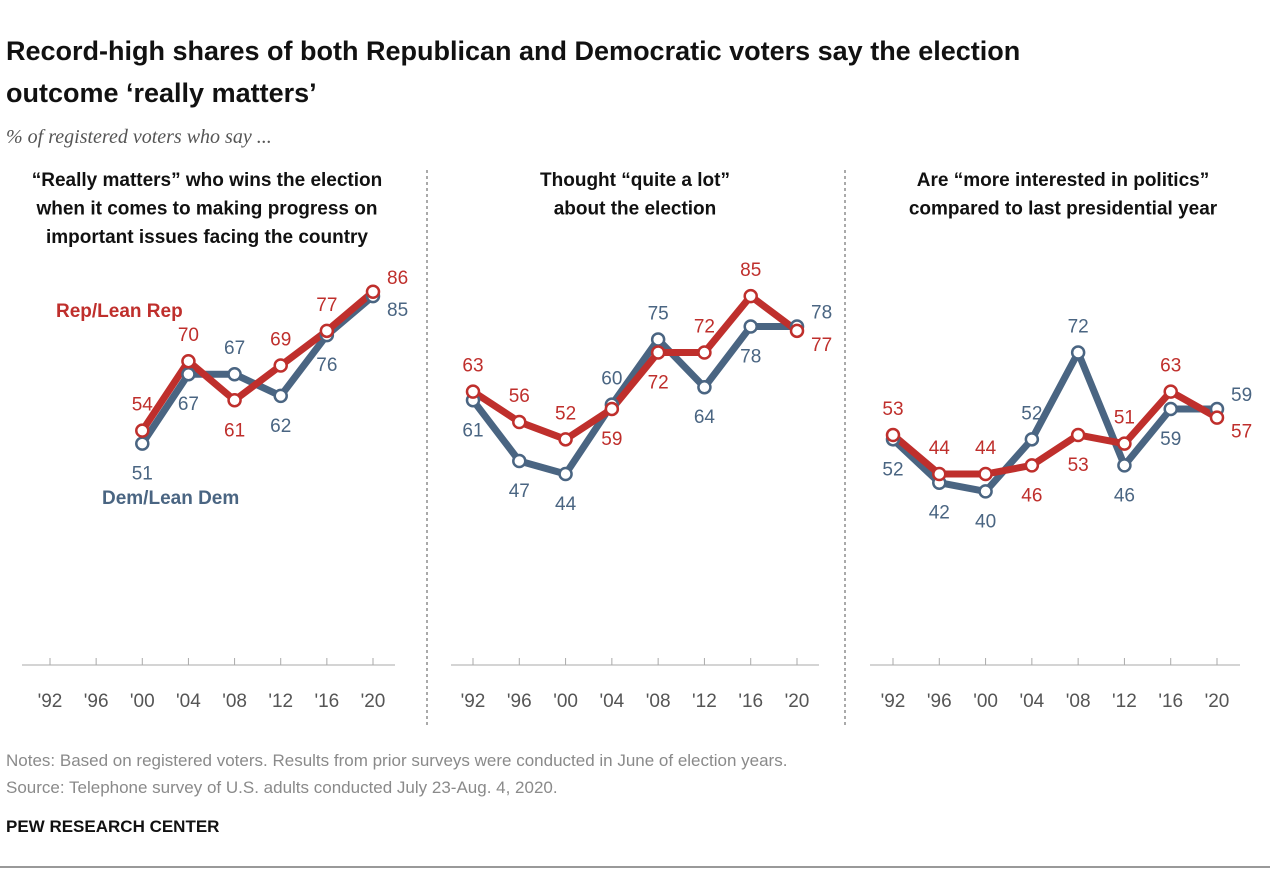 The width and height of the screenshot is (1276, 876). Describe the element at coordinates (280, 426) in the screenshot. I see `value-label: 62` at that location.